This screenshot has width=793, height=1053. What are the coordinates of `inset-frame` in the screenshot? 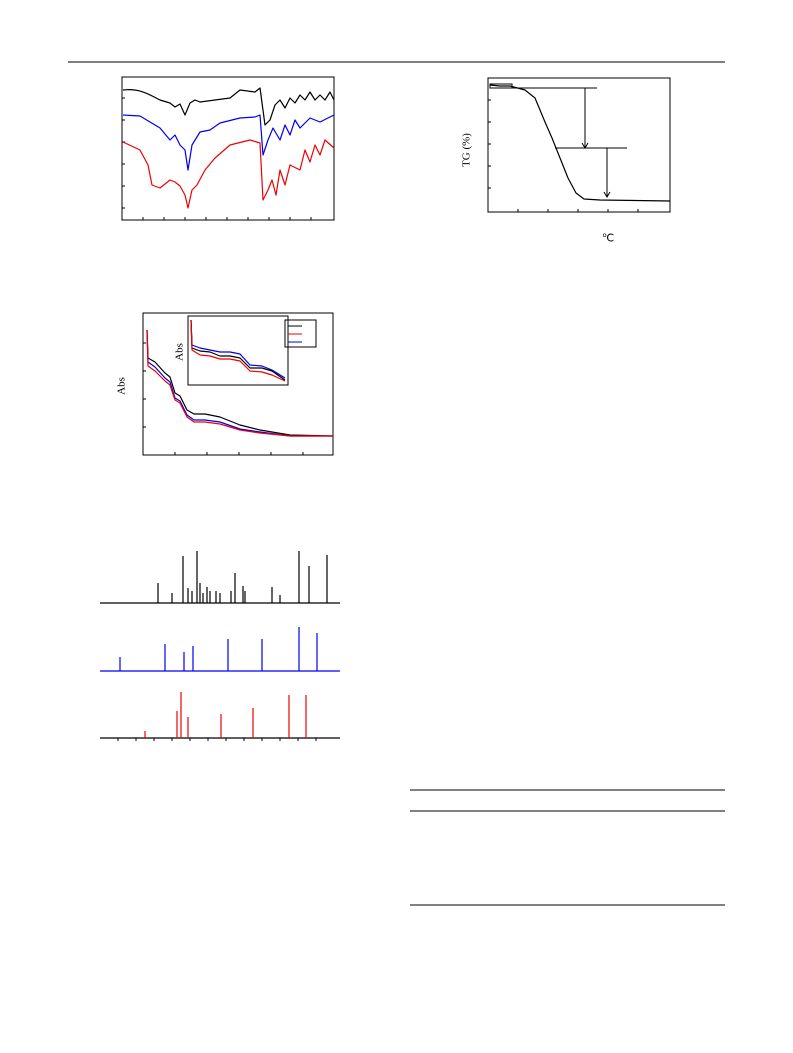 It's located at (238, 350).